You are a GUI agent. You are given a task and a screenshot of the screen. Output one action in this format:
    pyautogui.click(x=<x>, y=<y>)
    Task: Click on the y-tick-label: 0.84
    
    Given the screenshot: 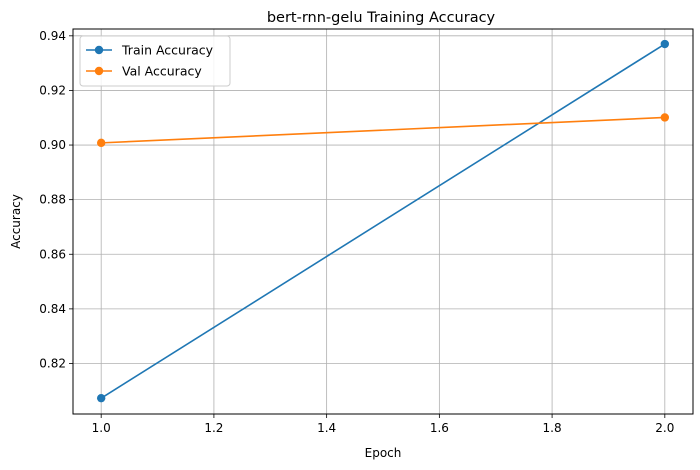 What is the action you would take?
    pyautogui.click(x=52, y=309)
    